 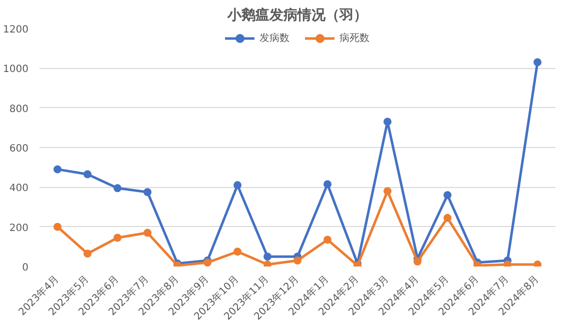 I want to click on legend-label: 病死数, so click(x=355, y=38).